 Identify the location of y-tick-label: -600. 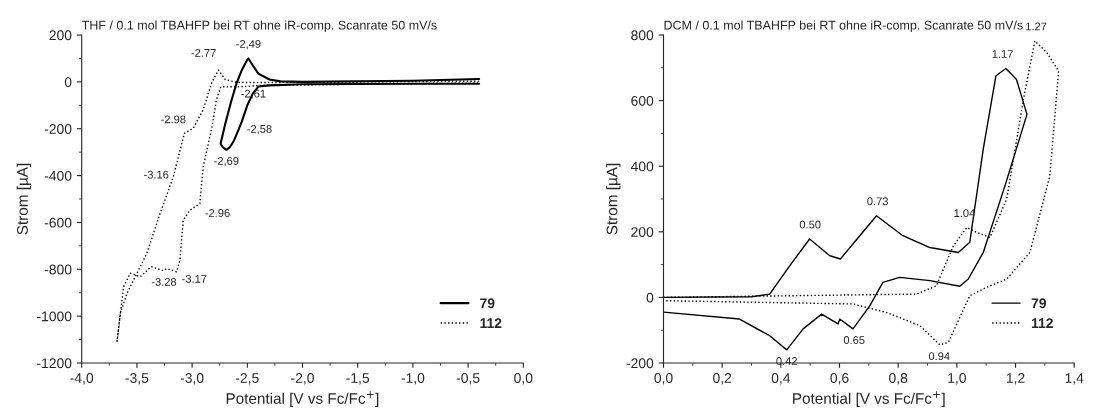
(58, 222).